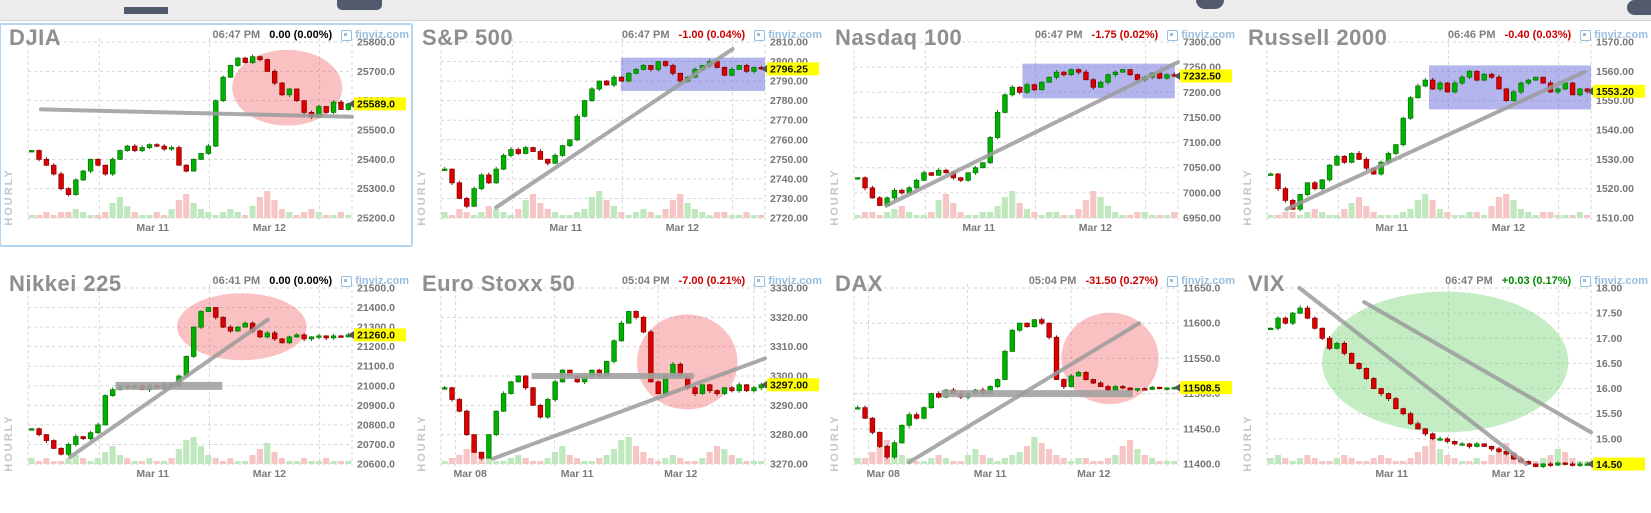  Describe the element at coordinates (1122, 281) in the screenshot. I see `quote-change: -31.50 (0.27%)` at that location.